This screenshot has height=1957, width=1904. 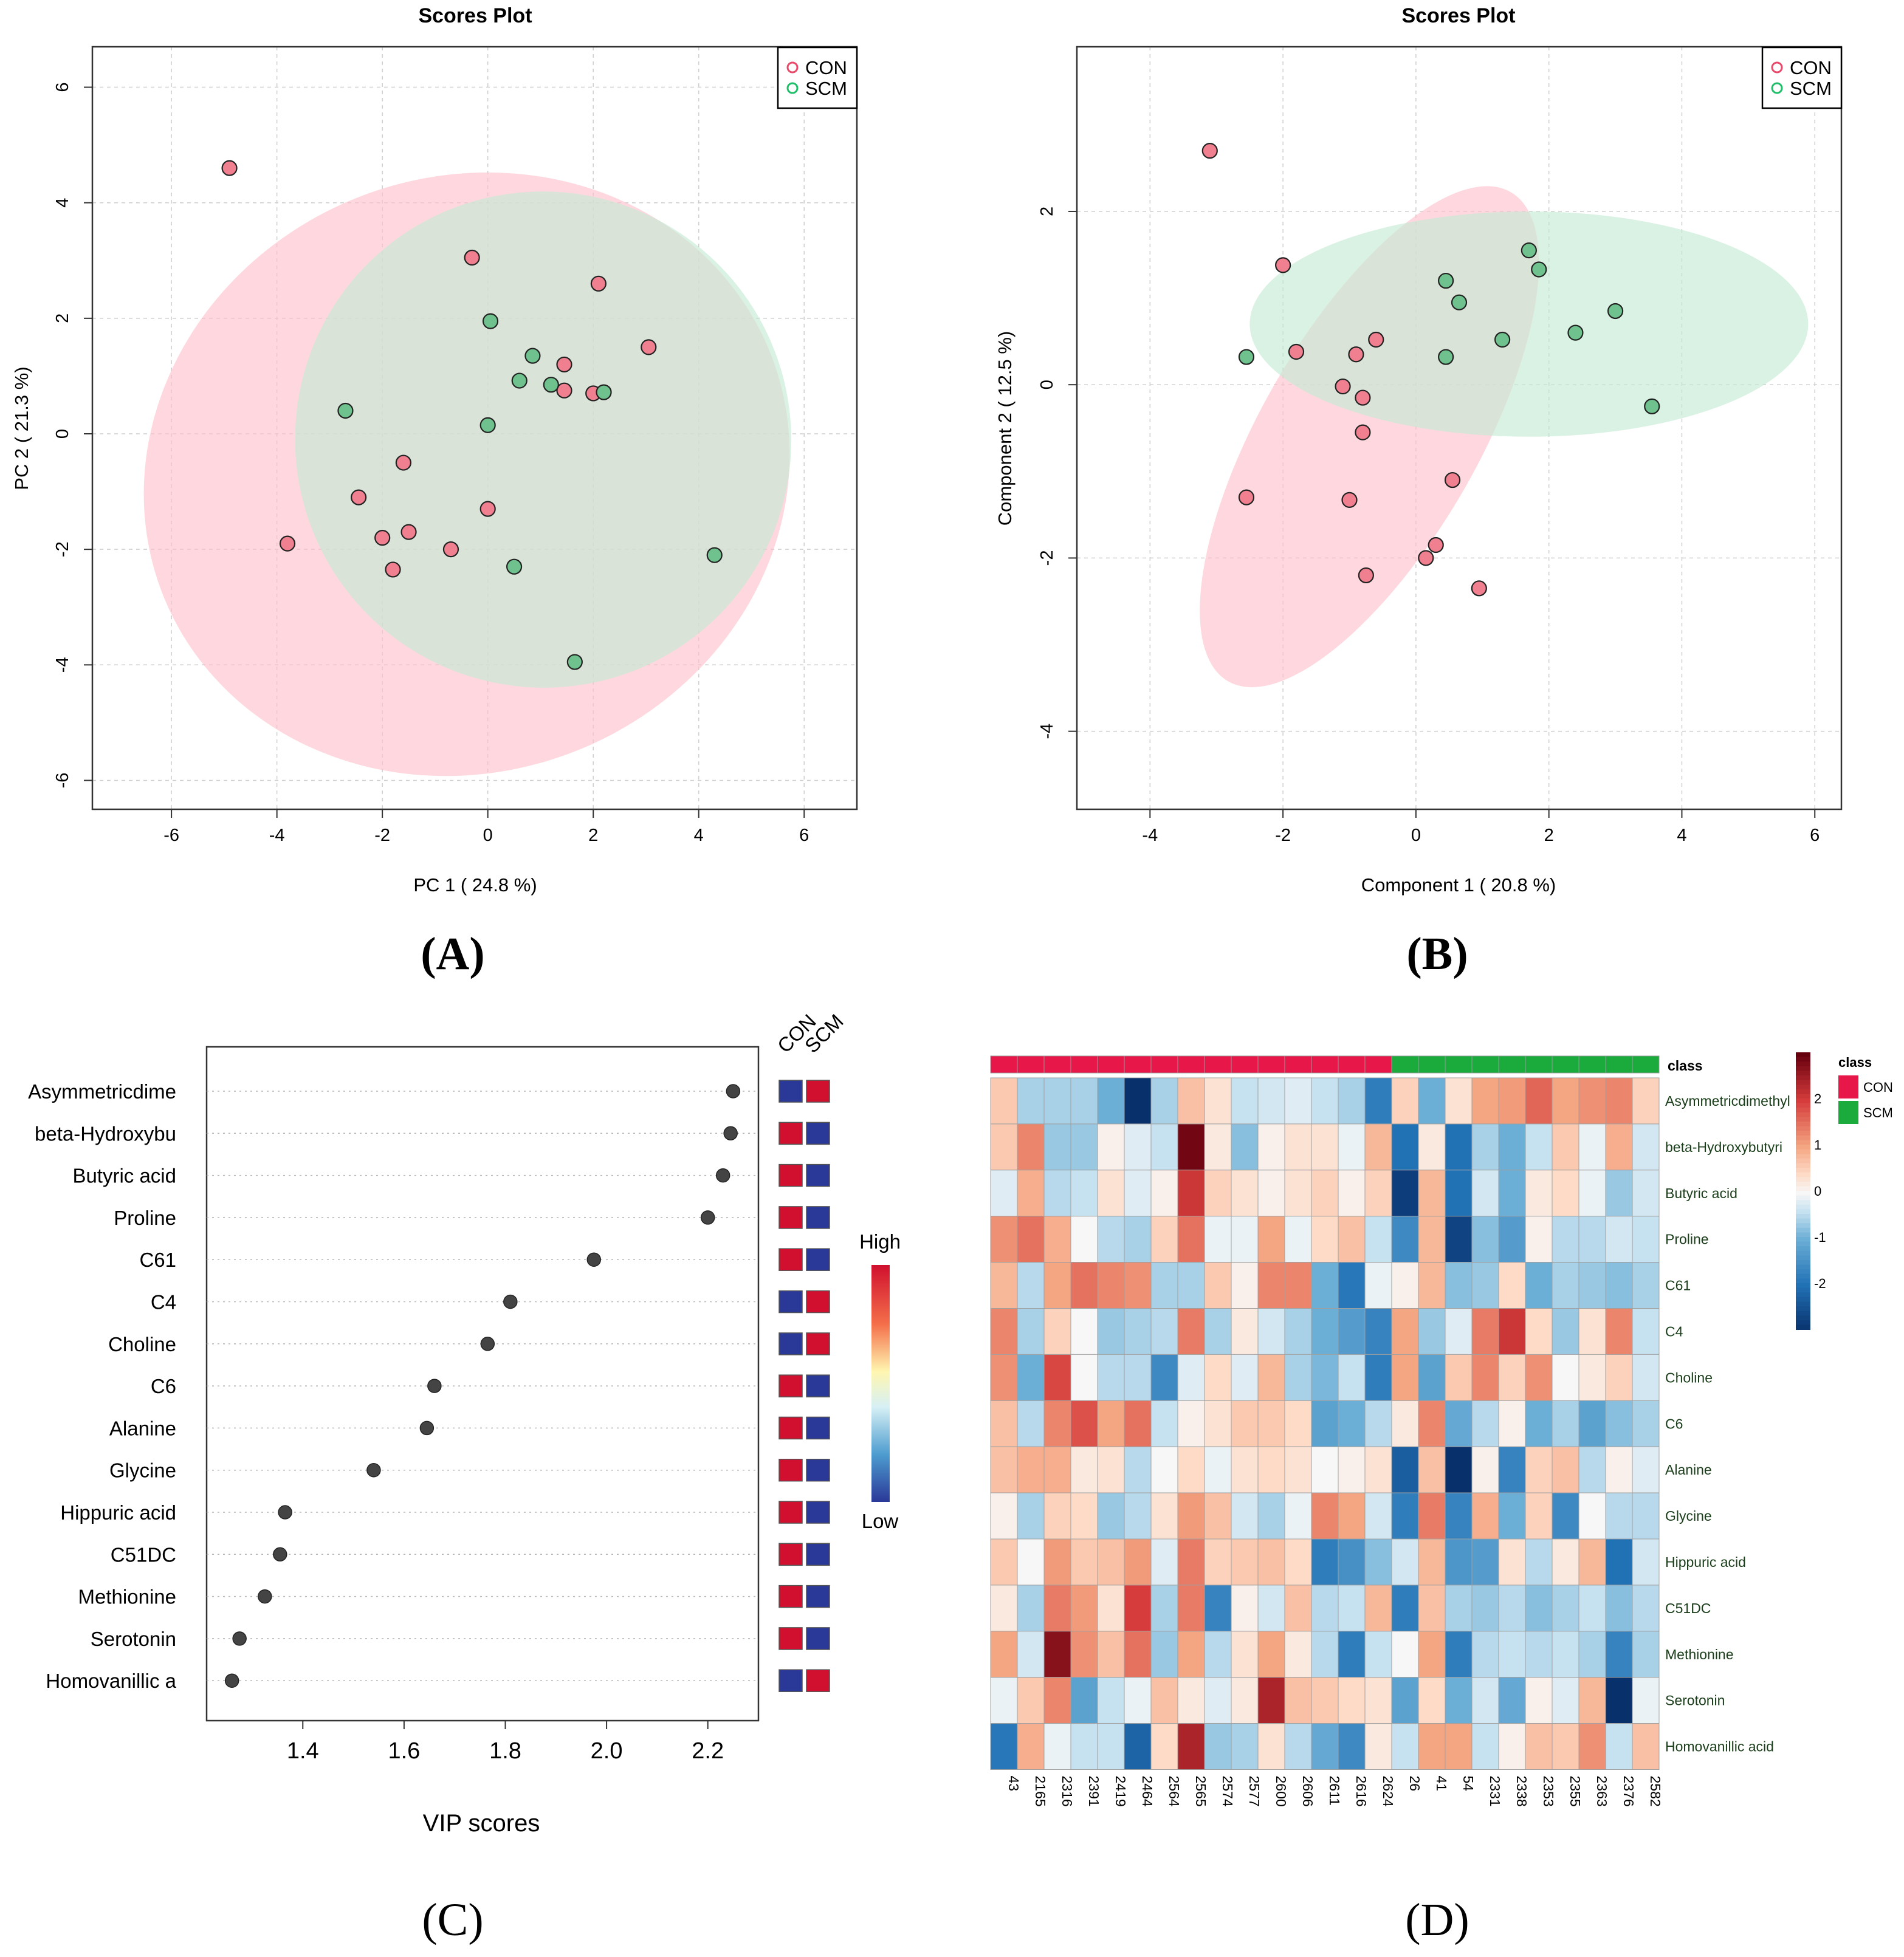 What do you see at coordinates (1719, 1747) in the screenshot?
I see `panel-d-row-label: Homovanillic acid` at bounding box center [1719, 1747].